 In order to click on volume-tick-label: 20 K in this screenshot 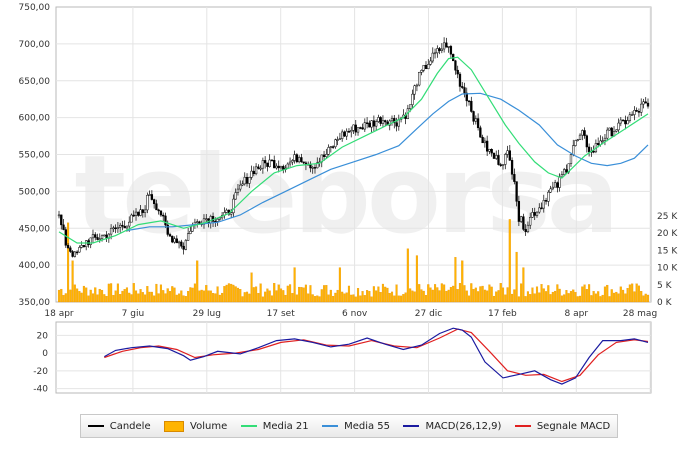, I will do `click(667, 234)`.